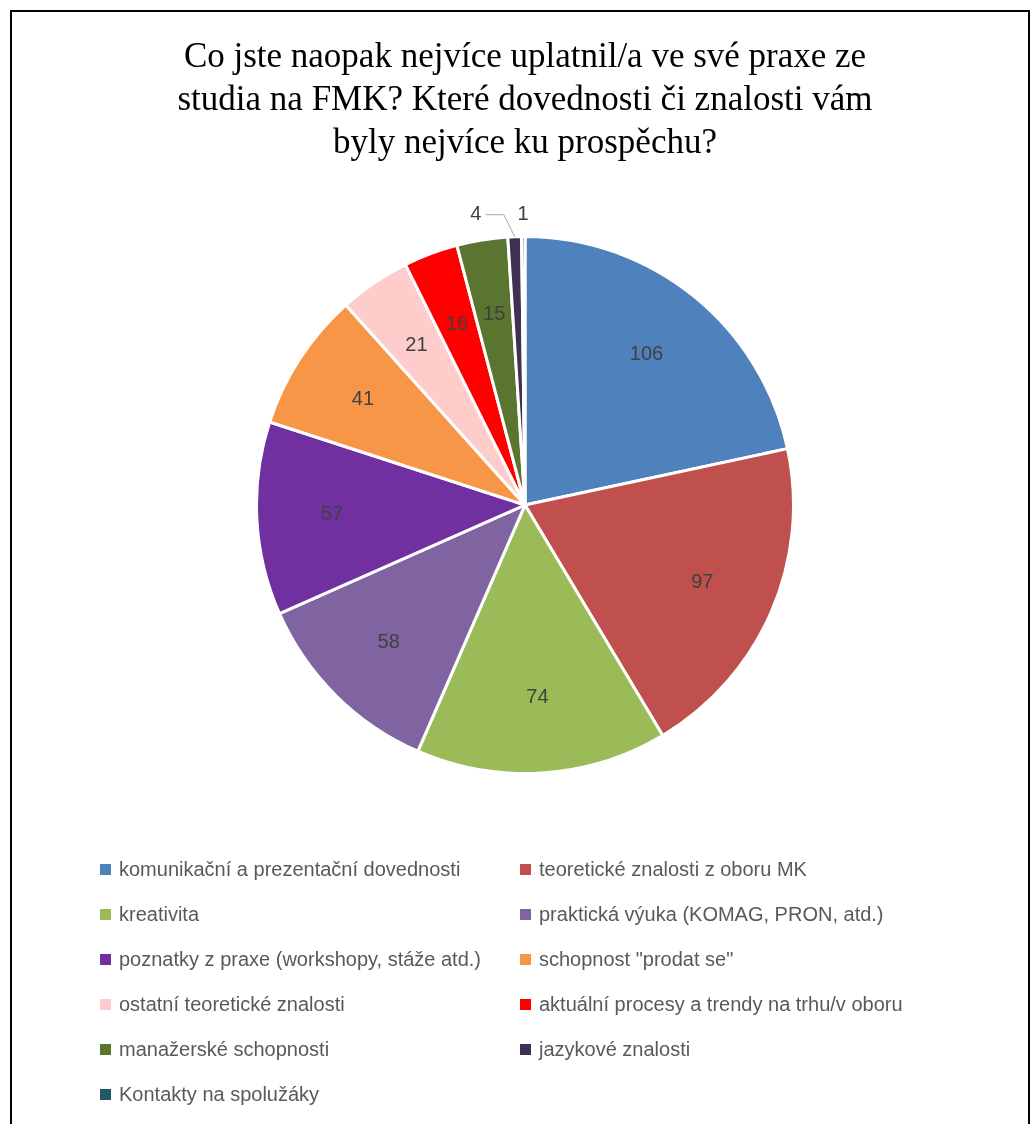 The width and height of the screenshot is (1032, 1124). I want to click on legend-label: komunikační a prezentační dovednosti, so click(290, 869).